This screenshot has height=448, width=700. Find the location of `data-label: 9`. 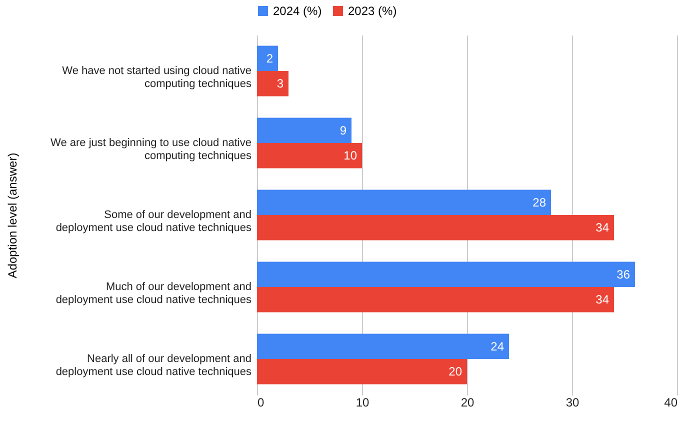

data-label: 9 is located at coordinates (343, 130).